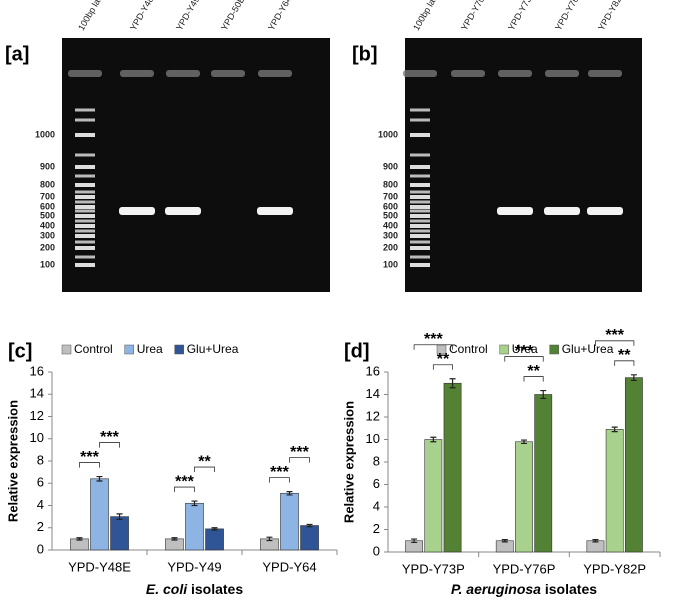 The width and height of the screenshot is (685, 601). What do you see at coordinates (47, 196) in the screenshot?
I see `marker-label: 700` at bounding box center [47, 196].